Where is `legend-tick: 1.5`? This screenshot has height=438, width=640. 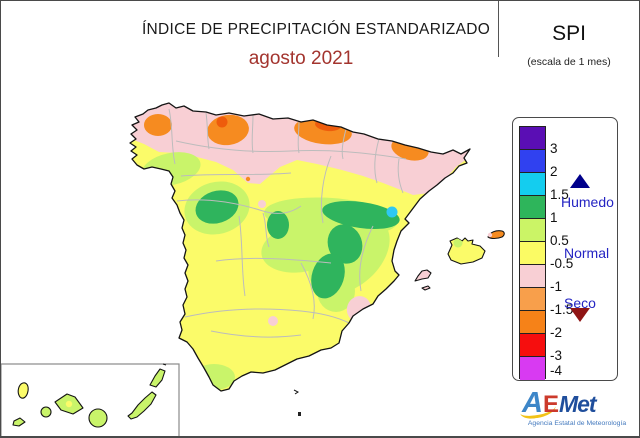
legend-tick: 1.5 is located at coordinates (559, 194).